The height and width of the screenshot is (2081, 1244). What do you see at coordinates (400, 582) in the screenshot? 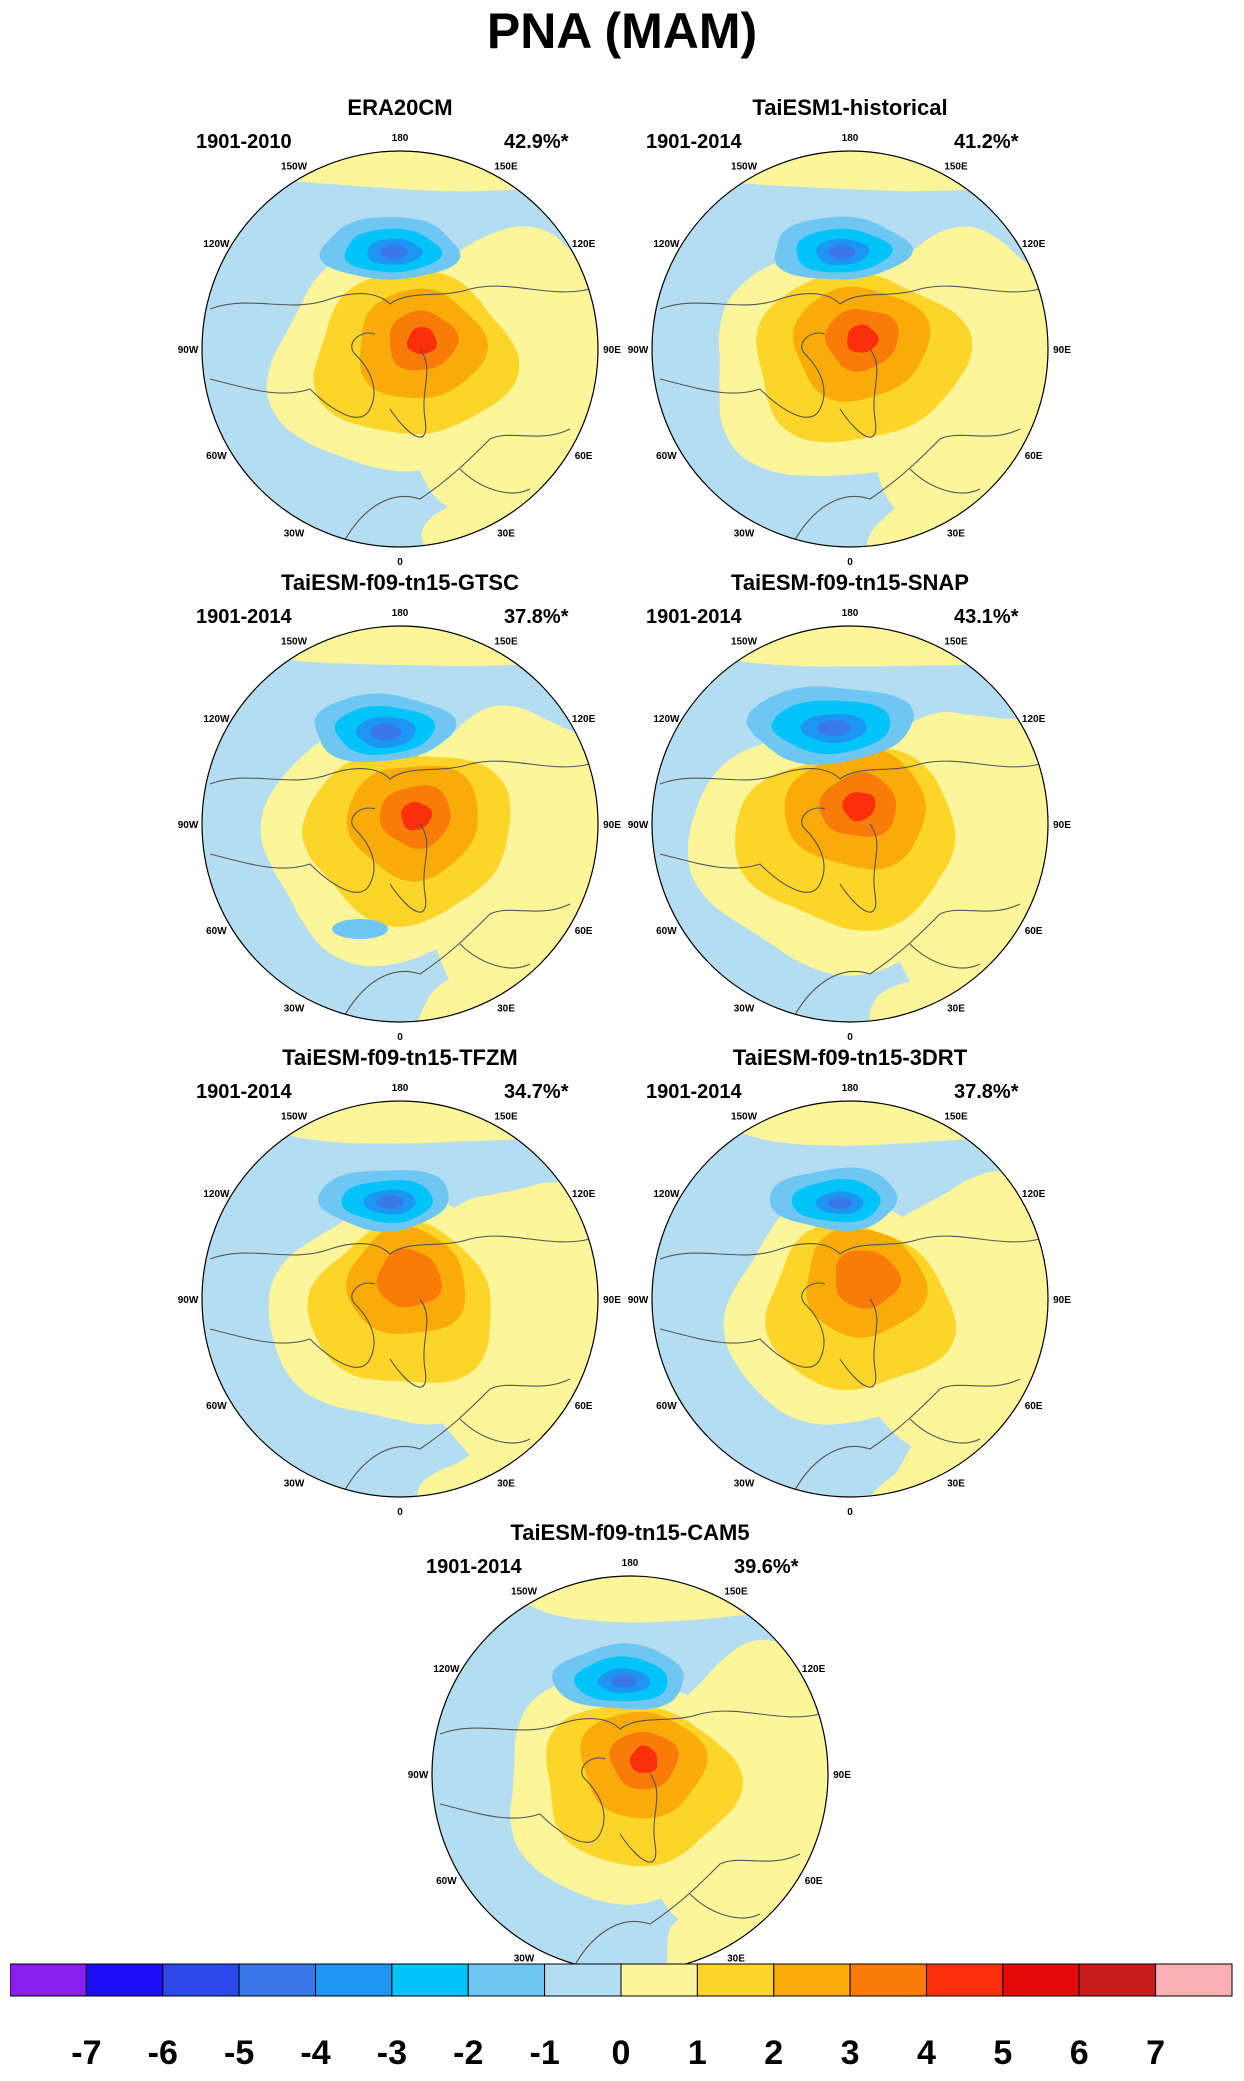
I see `panel-title: TaiESM-f09-tn15-GTSC` at bounding box center [400, 582].